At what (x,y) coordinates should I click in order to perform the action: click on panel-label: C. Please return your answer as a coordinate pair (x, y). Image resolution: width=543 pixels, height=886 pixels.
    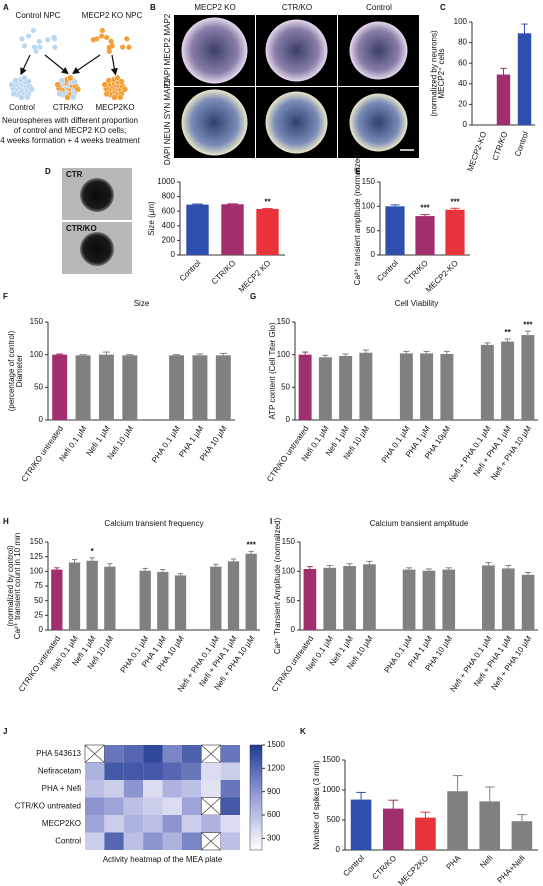
    Looking at the image, I should click on (443, 7).